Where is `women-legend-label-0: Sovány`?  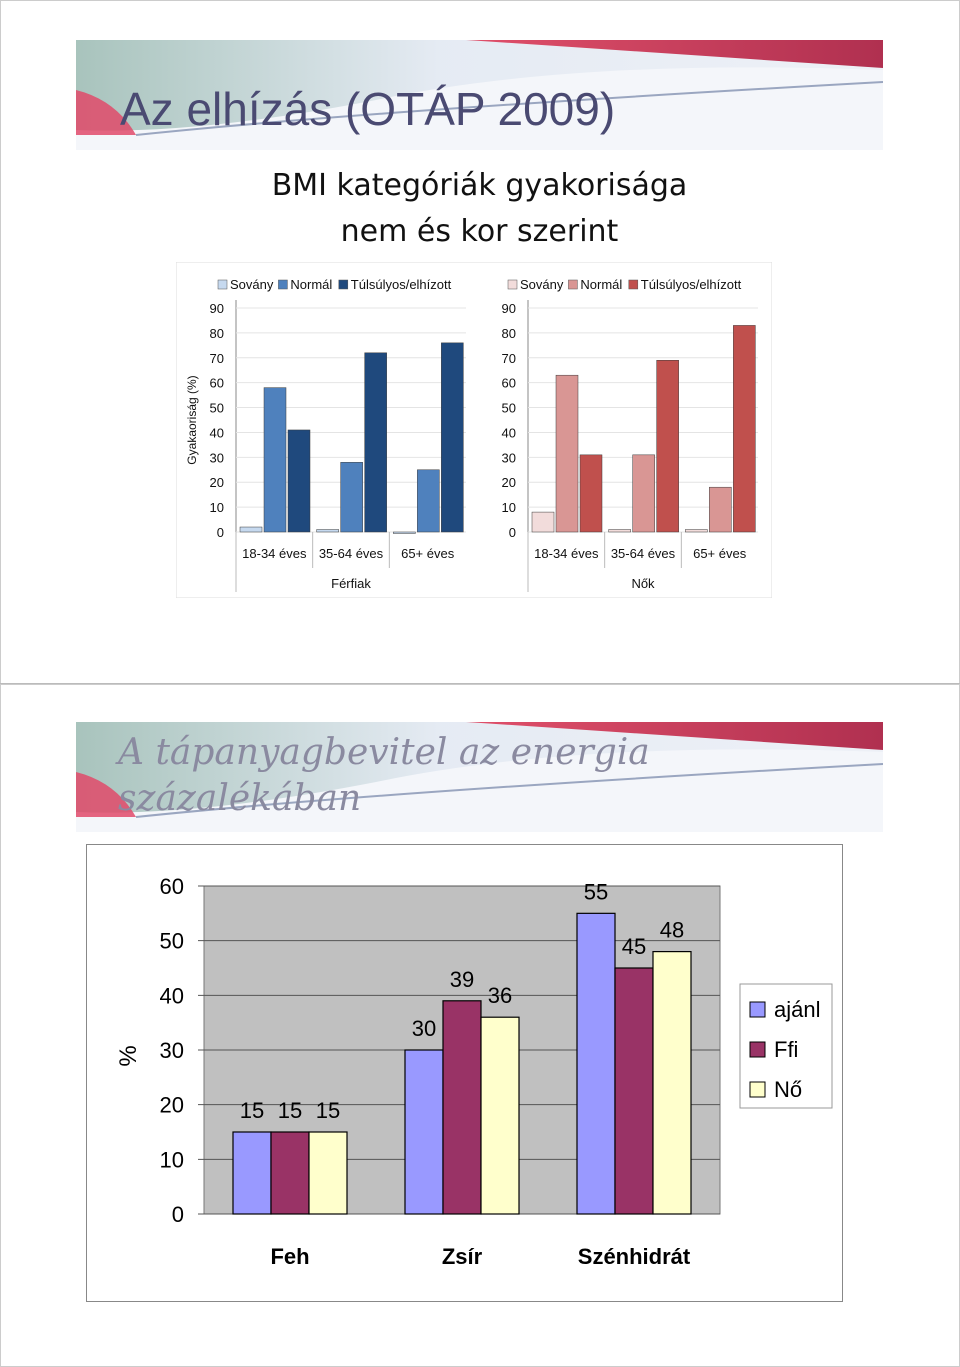
women-legend-label-0: Sovány is located at coordinates (542, 284).